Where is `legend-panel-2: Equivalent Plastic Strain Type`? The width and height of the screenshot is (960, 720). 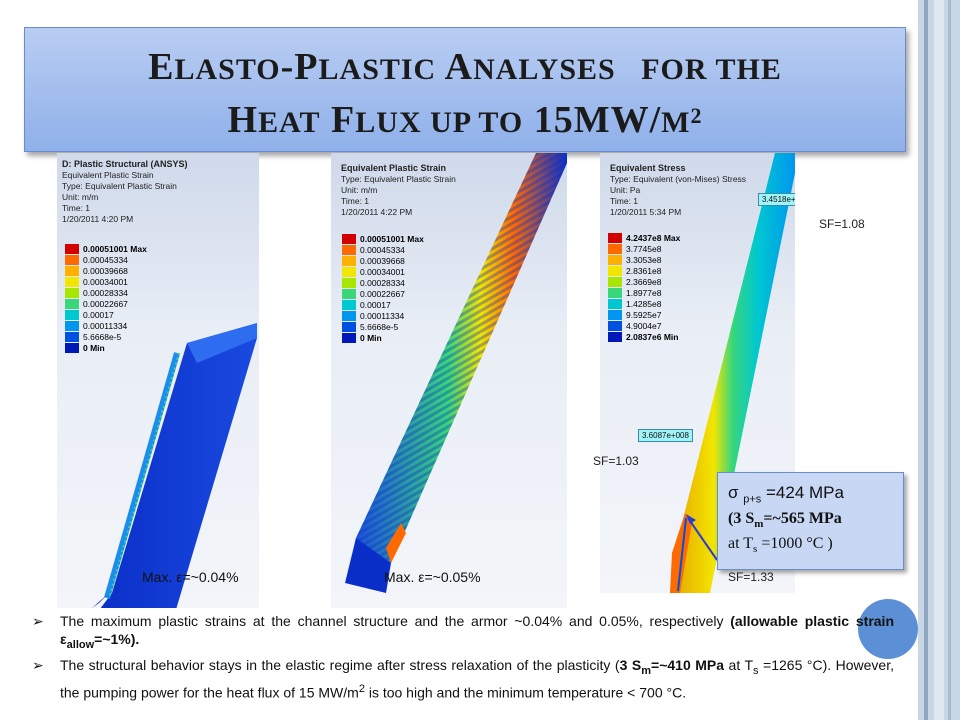
legend-panel-2: Equivalent Plastic Strain Type is located at coordinates (398, 190).